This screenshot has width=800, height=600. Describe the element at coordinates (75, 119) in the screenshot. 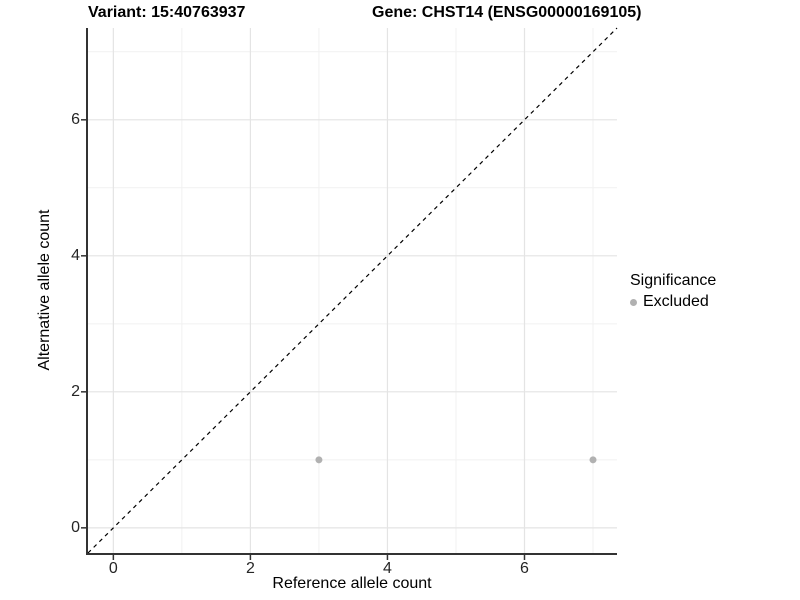

I see `y-tick-label: 6` at that location.